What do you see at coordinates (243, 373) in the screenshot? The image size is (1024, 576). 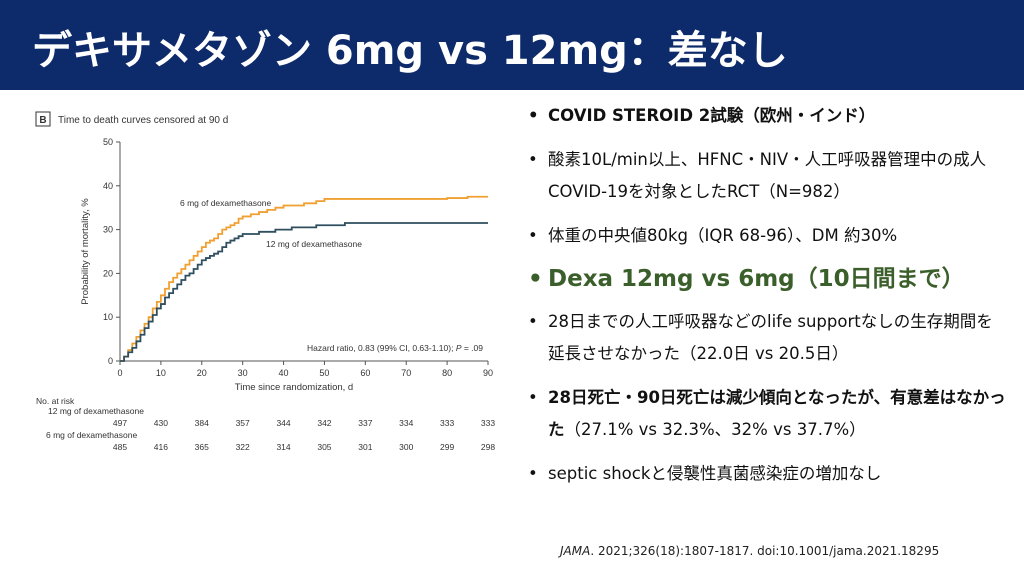 I see `x-tick-label: 30` at bounding box center [243, 373].